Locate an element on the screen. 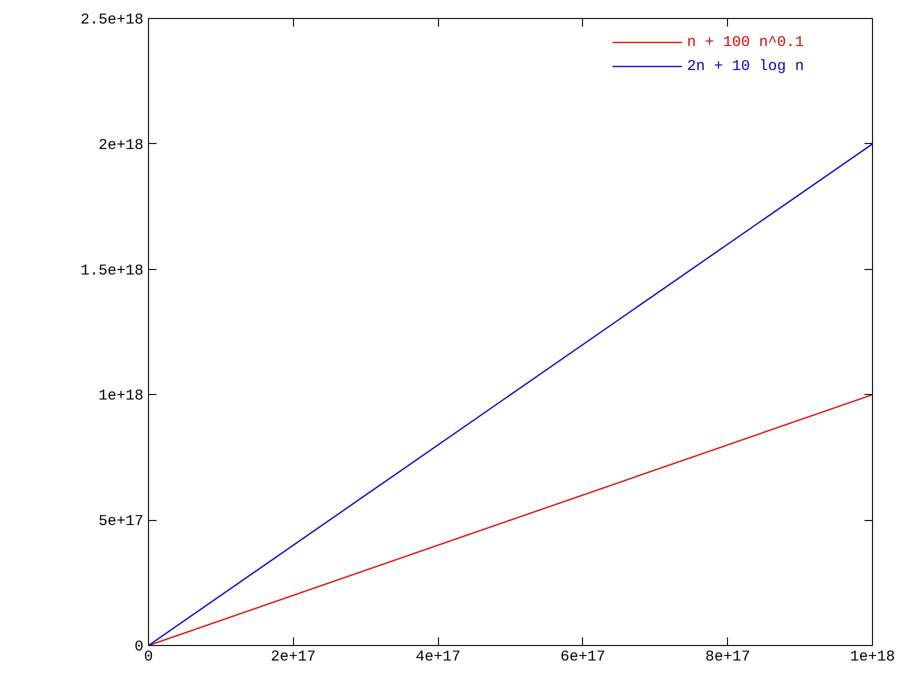 Image resolution: width=914 pixels, height=699 pixels. legend-label: n + 100 n^0.1 is located at coordinates (745, 42).